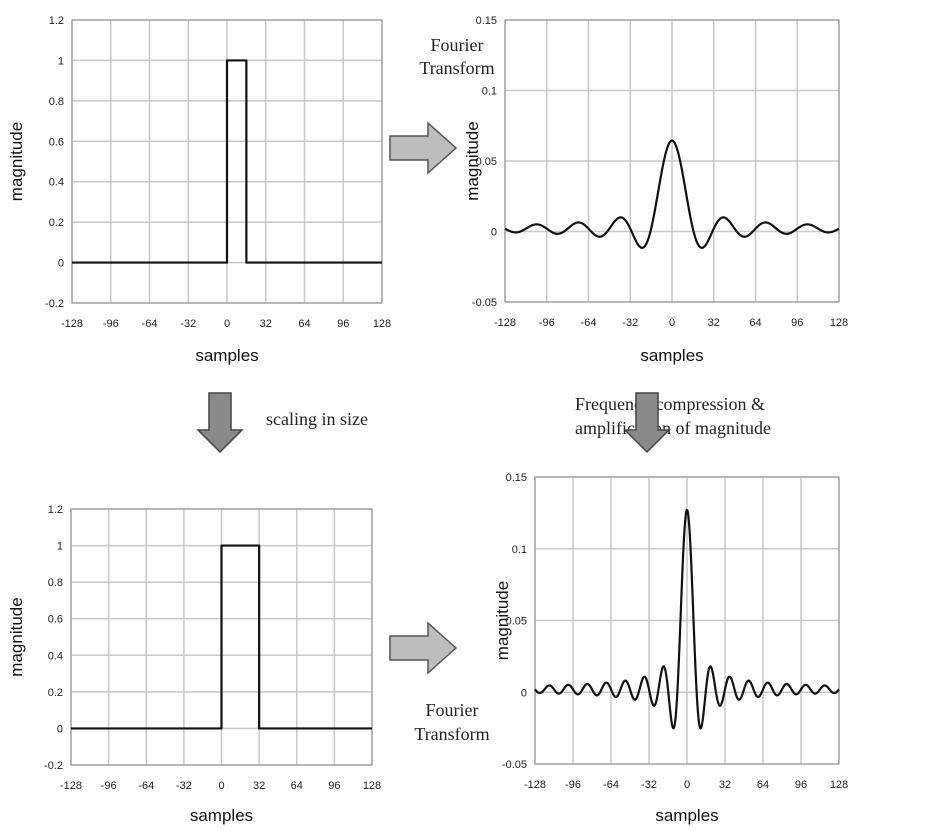 The image size is (942, 831). I want to click on fourier-transform-label-top: Fourier, so click(457, 45).